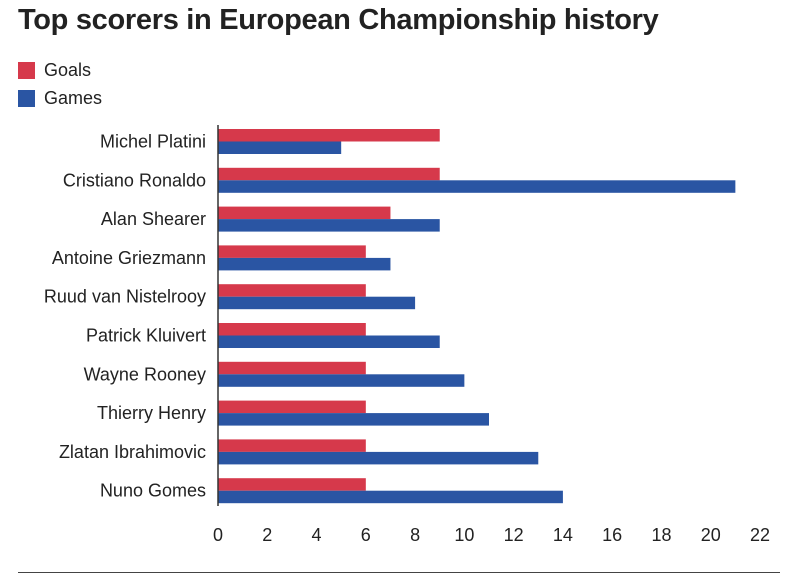  I want to click on bar-games-zlatan-ibrahimovic, so click(378, 458).